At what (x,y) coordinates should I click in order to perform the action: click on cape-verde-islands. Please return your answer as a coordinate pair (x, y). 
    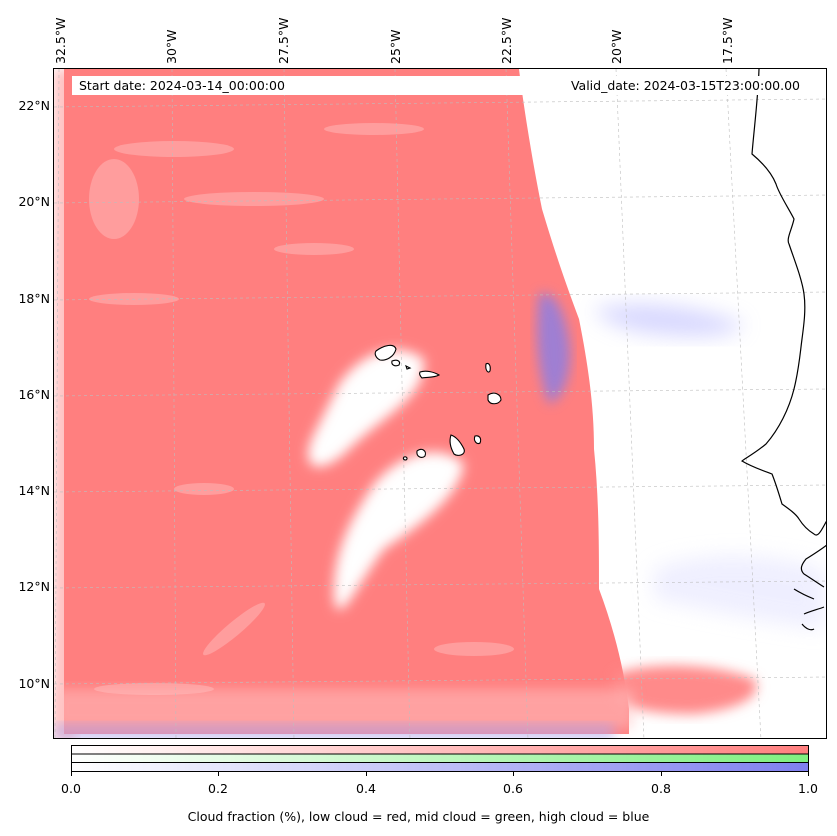
    Looking at the image, I should click on (438, 402).